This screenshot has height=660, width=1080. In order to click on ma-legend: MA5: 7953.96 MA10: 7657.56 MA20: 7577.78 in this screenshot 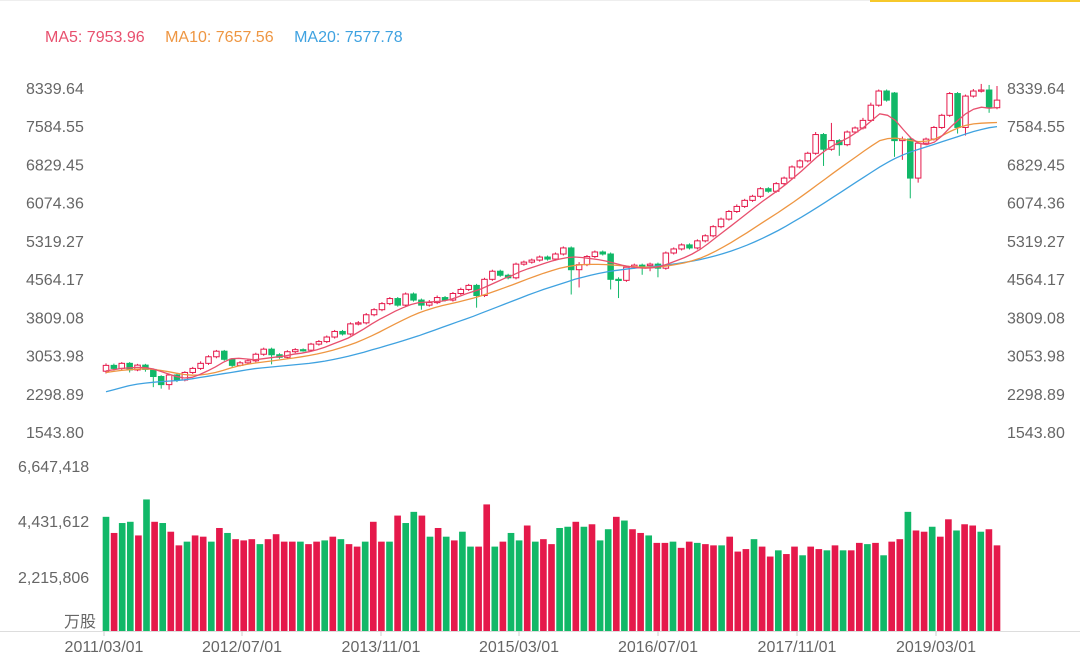, I will do `click(232, 38)`.